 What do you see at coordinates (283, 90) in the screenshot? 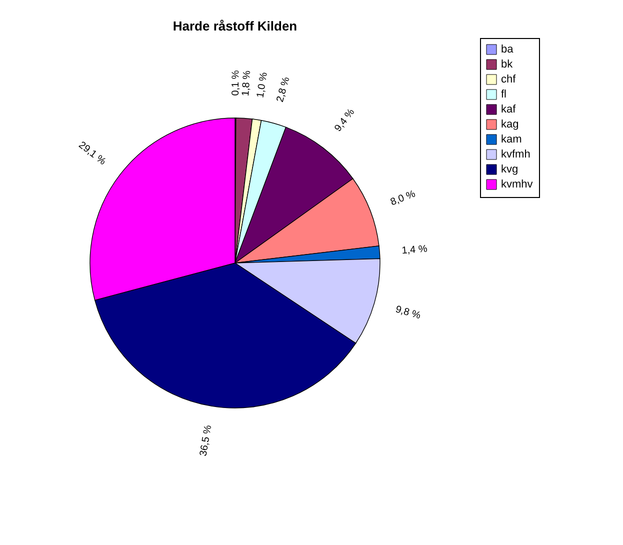
I see `data-label: 2,8 %` at bounding box center [283, 90].